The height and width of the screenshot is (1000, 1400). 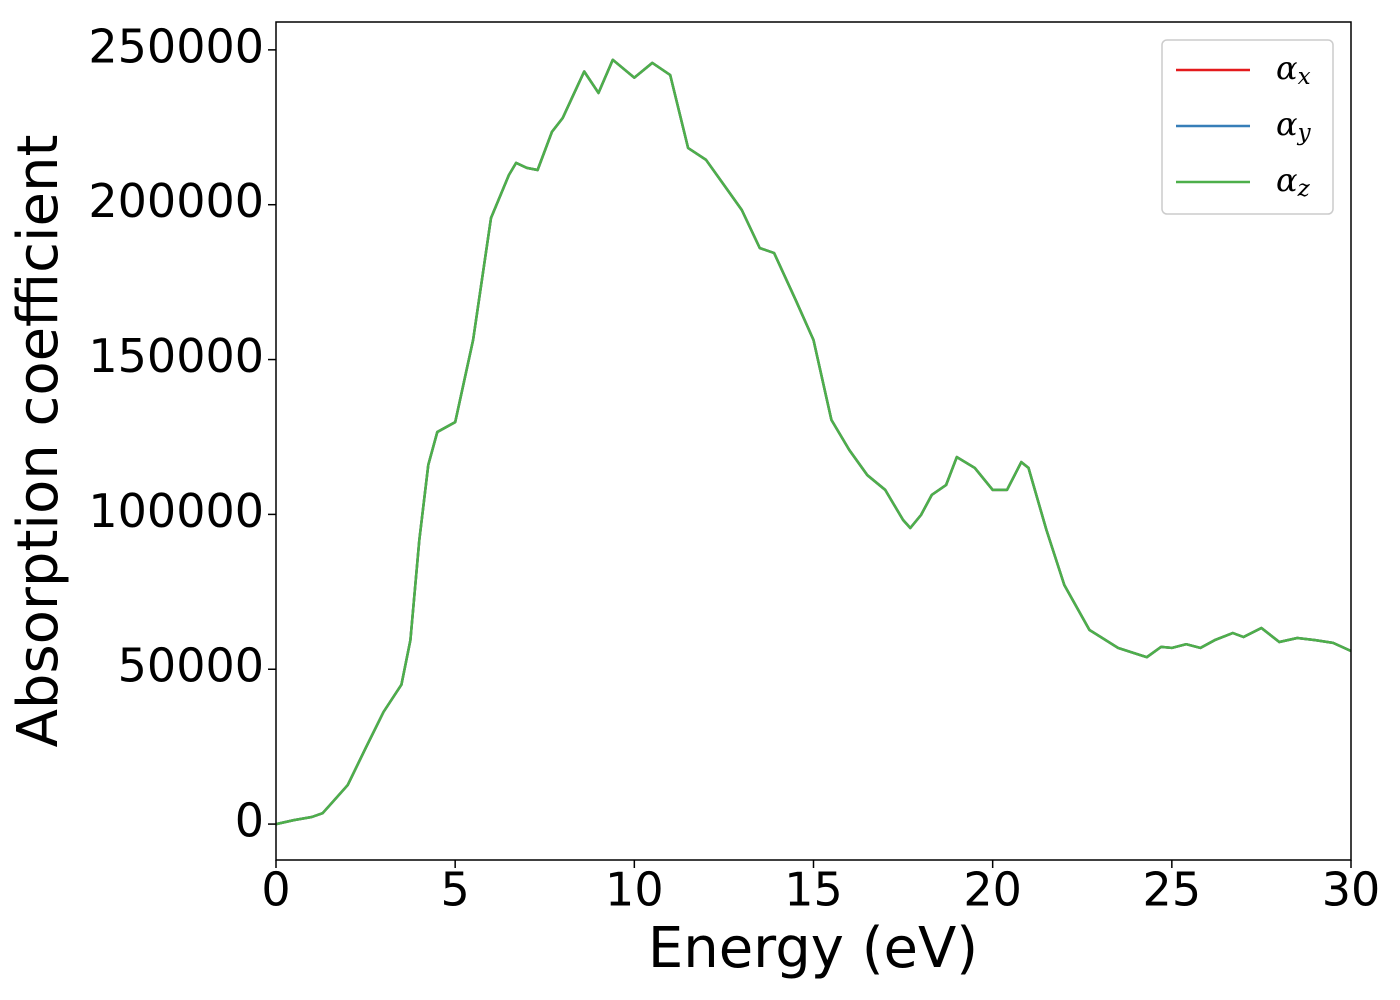 I want to click on legend-label: αy, so click(x=1294, y=126).